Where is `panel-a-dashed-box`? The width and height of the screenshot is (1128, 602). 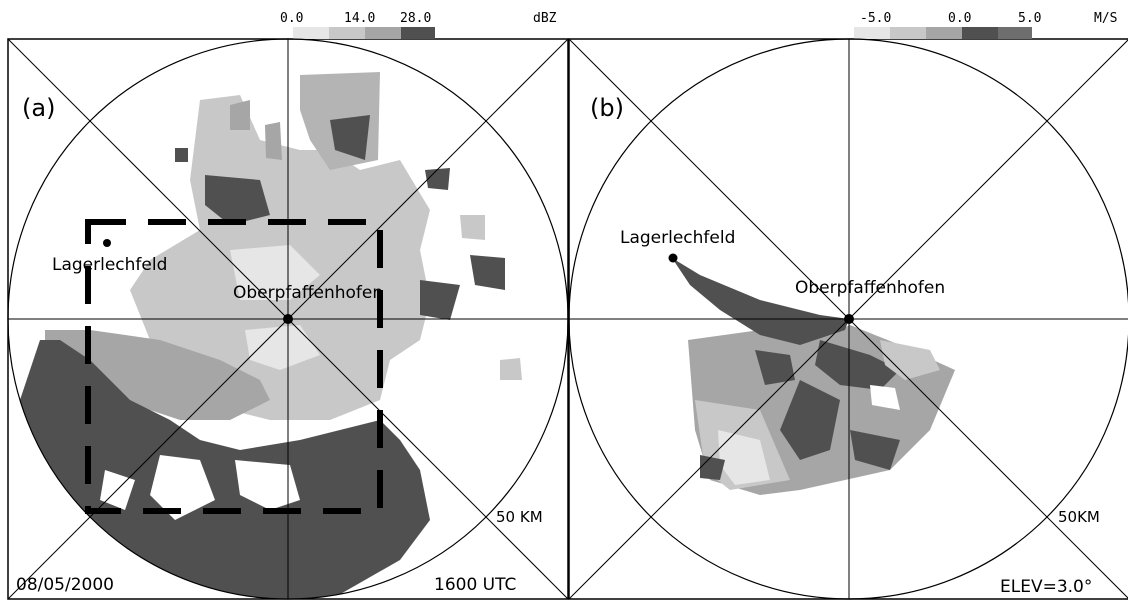
panel-a-dashed-box is located at coordinates (234, 366).